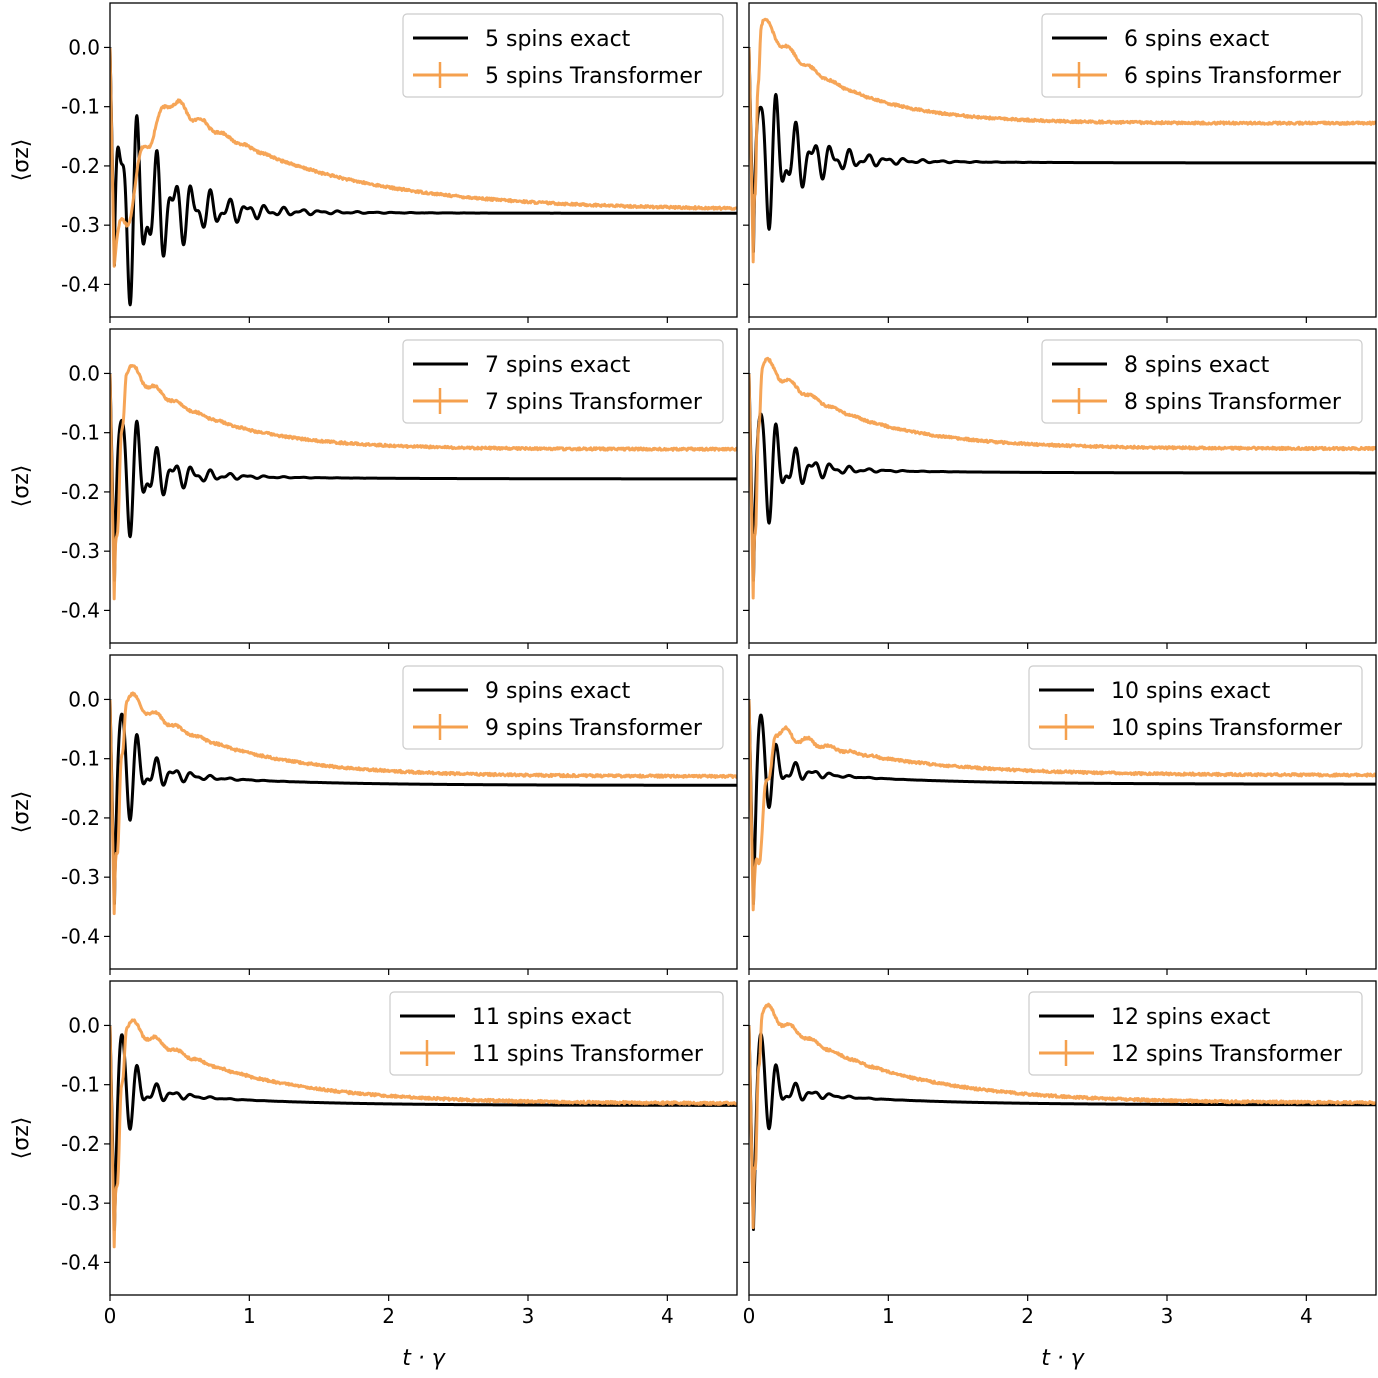 The height and width of the screenshot is (1378, 1378). I want to click on panel-8-spins: 8 spins exact 8 spins Transformer, so click(1060, 488).